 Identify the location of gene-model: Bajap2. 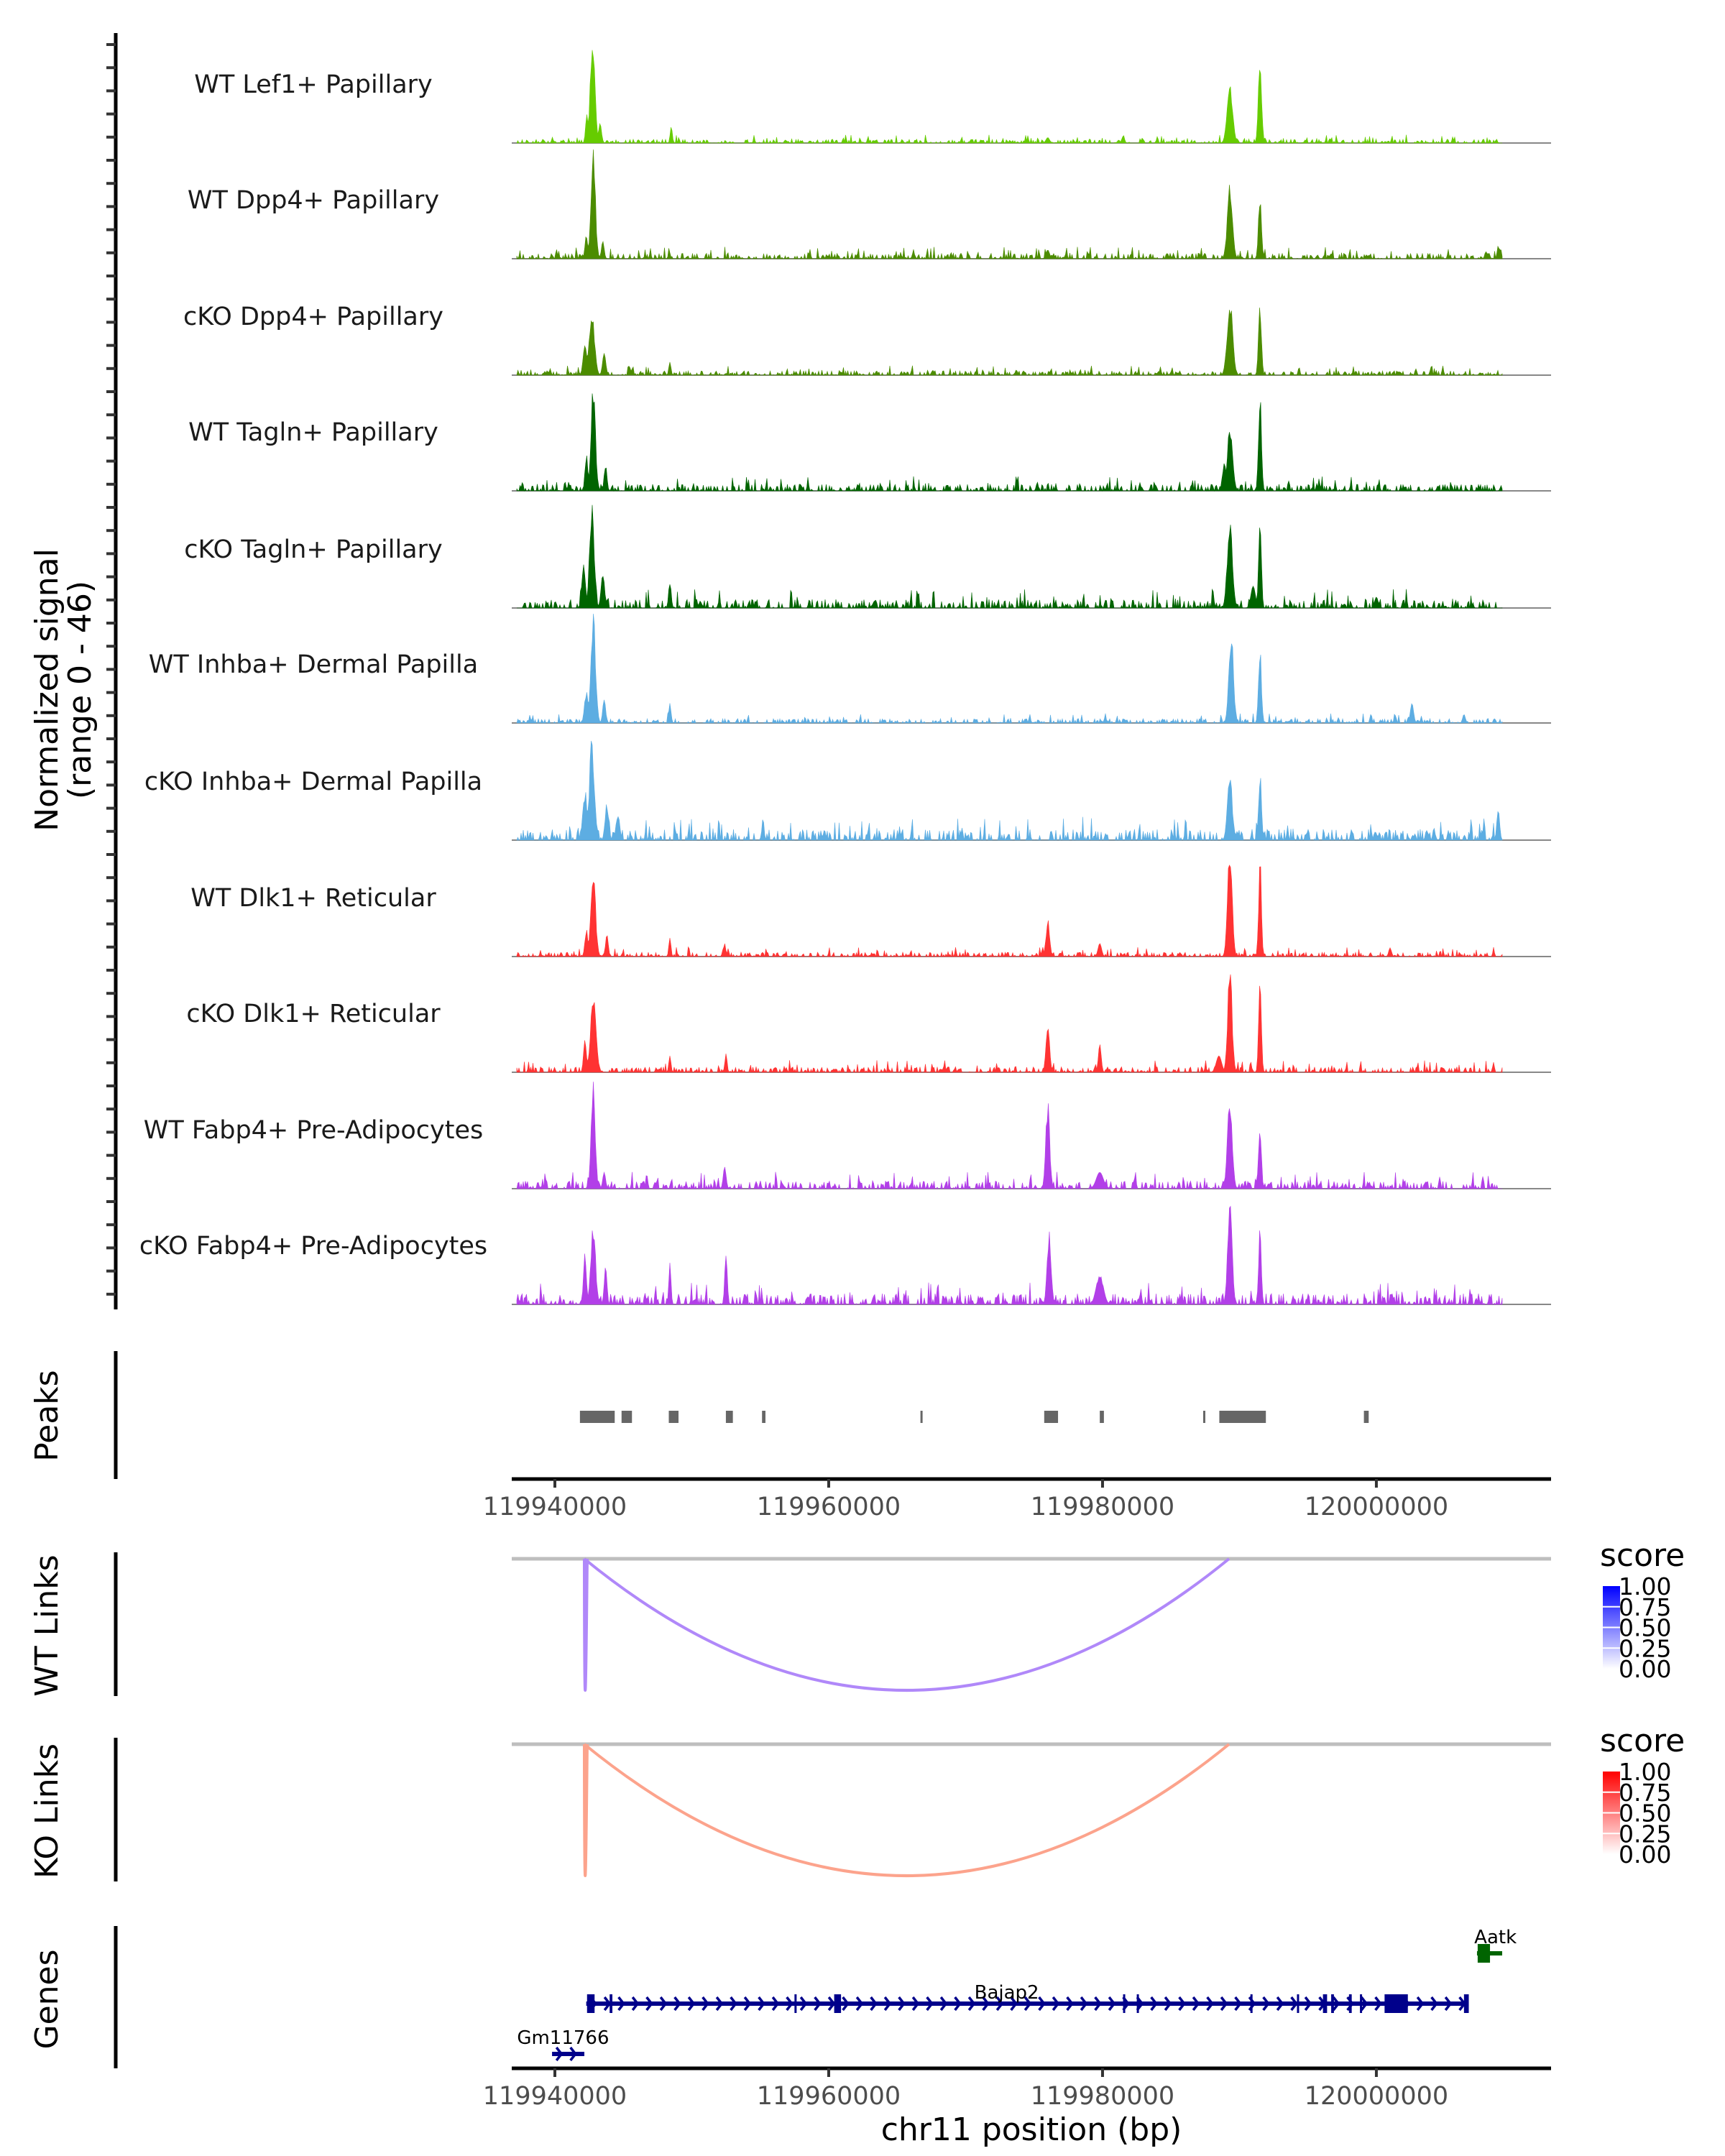
(1027, 1998).